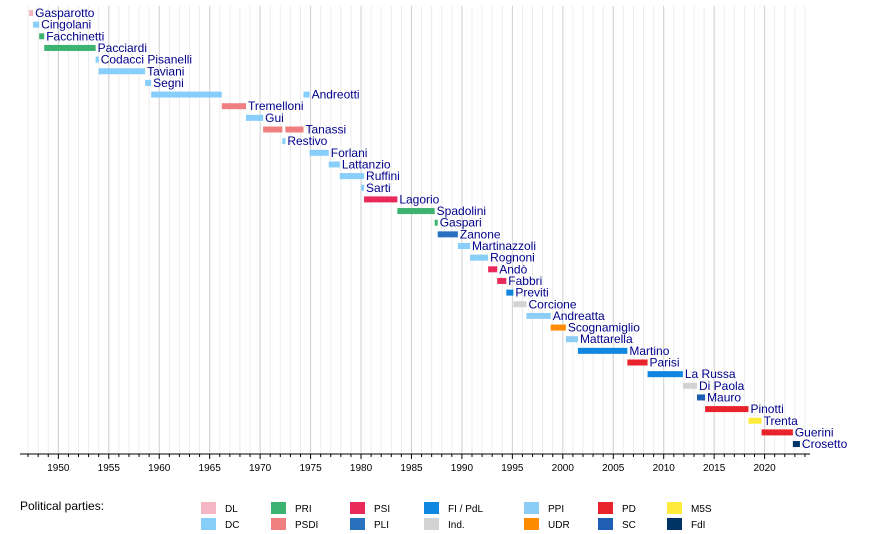 The image size is (890, 534). Describe the element at coordinates (605, 508) in the screenshot. I see `legend-swatch-pd` at that location.